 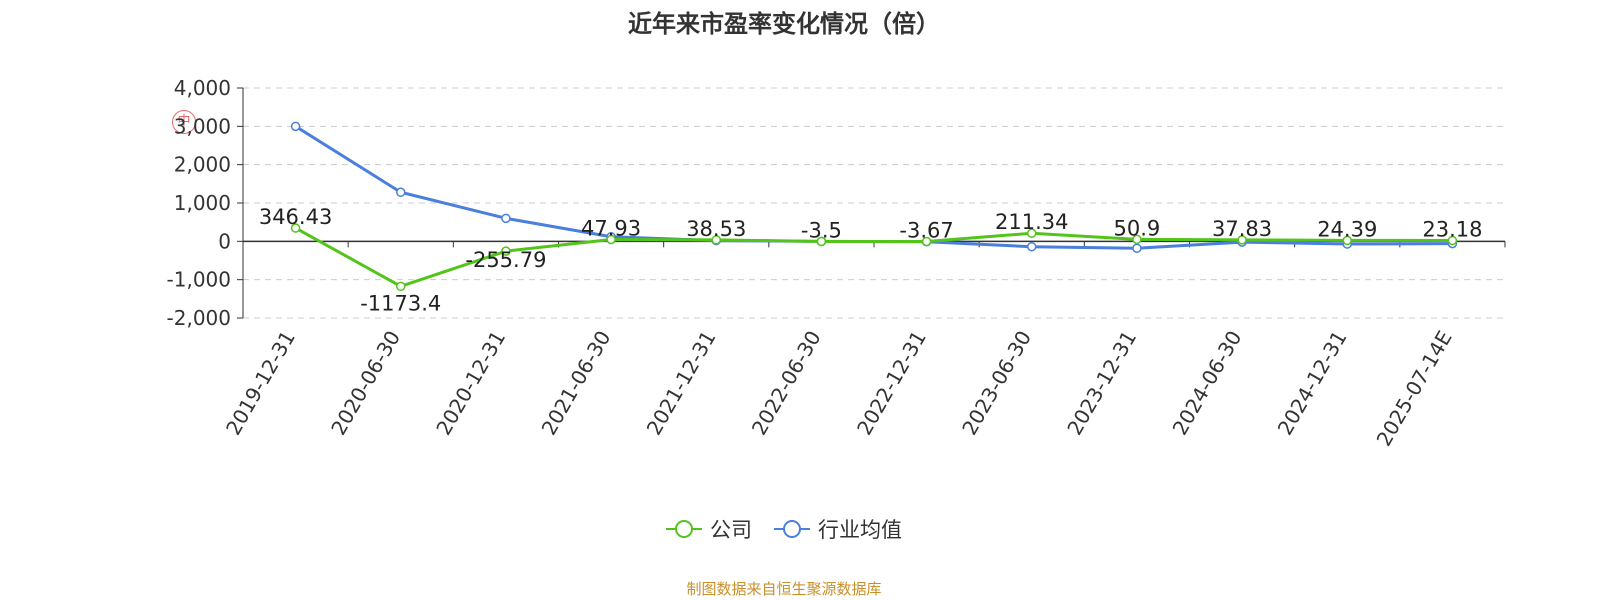 What do you see at coordinates (202, 126) in the screenshot?
I see `y-tick-label: 3,000` at bounding box center [202, 126].